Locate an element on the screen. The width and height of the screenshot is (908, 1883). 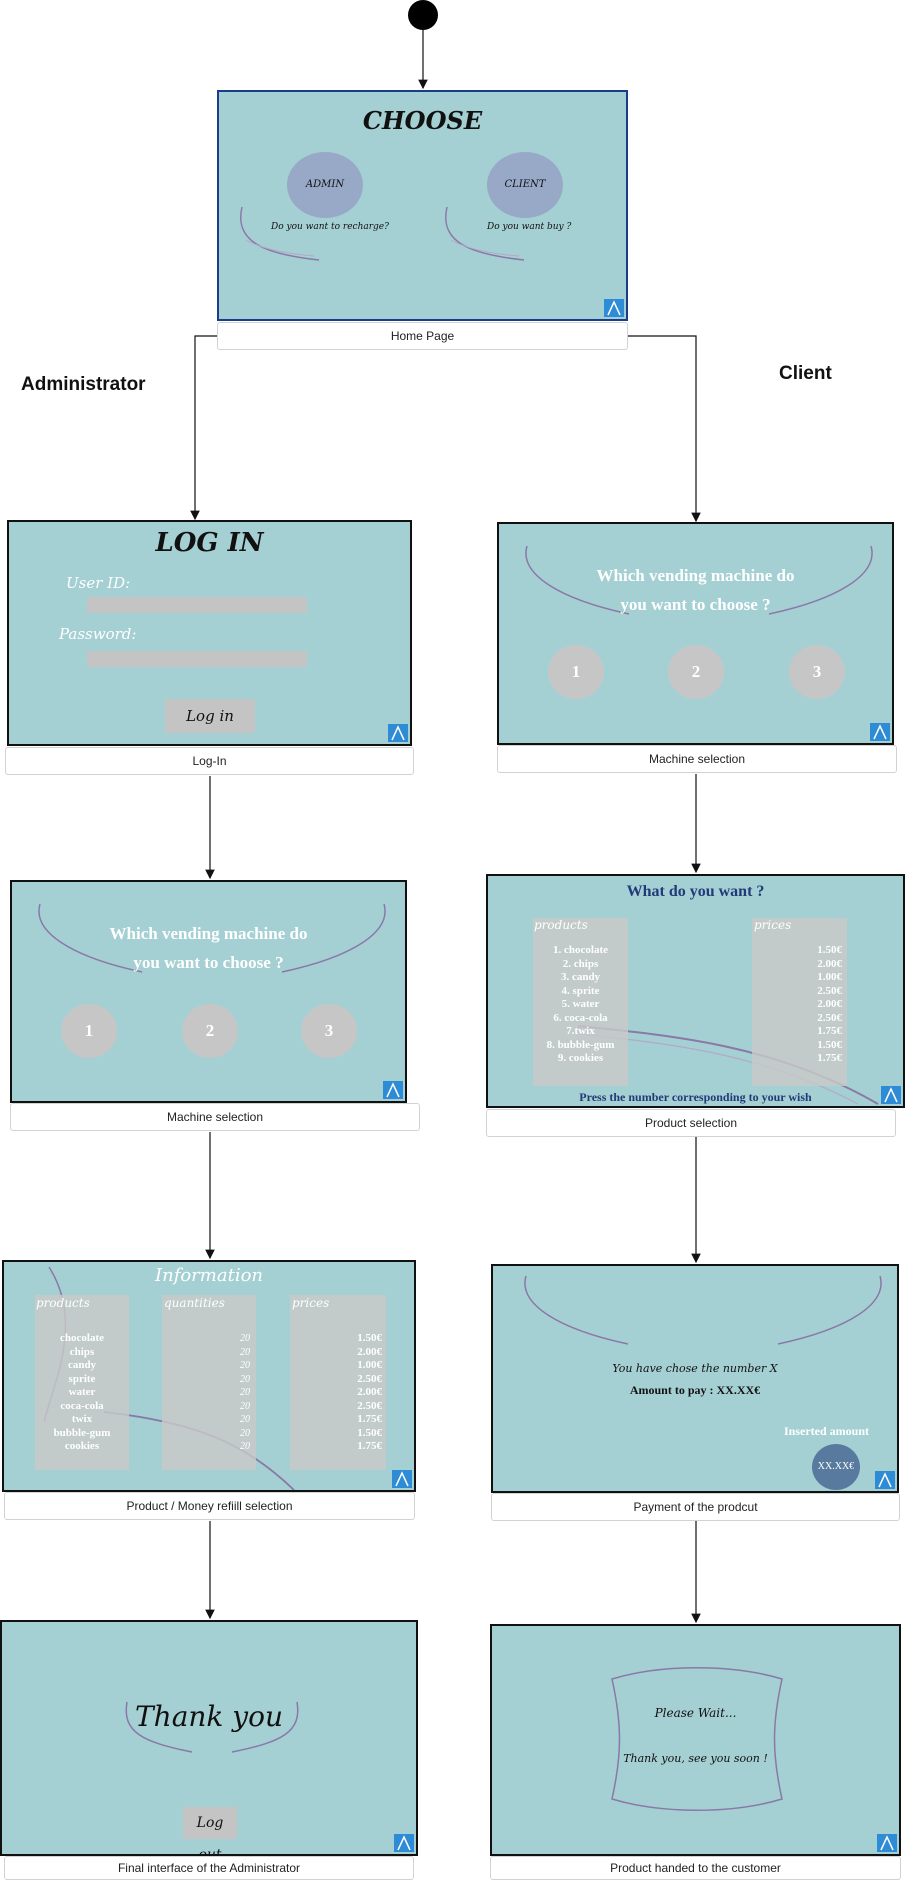
product-item: cookies is located at coordinates (82, 1446).